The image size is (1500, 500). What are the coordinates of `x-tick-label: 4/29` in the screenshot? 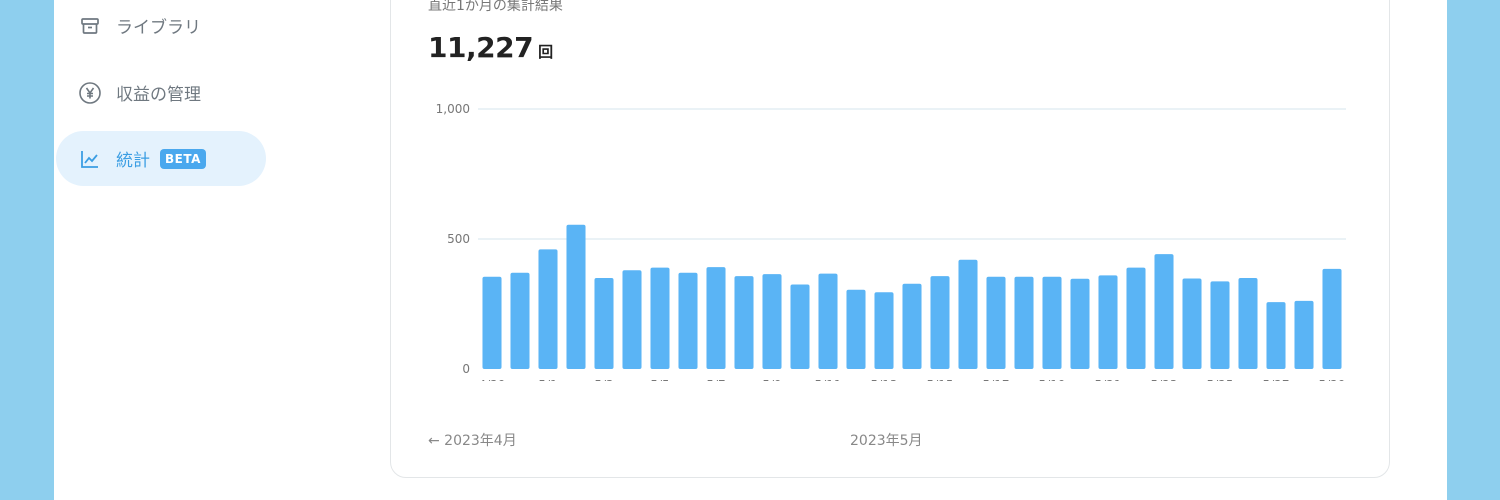 It's located at (492, 379).